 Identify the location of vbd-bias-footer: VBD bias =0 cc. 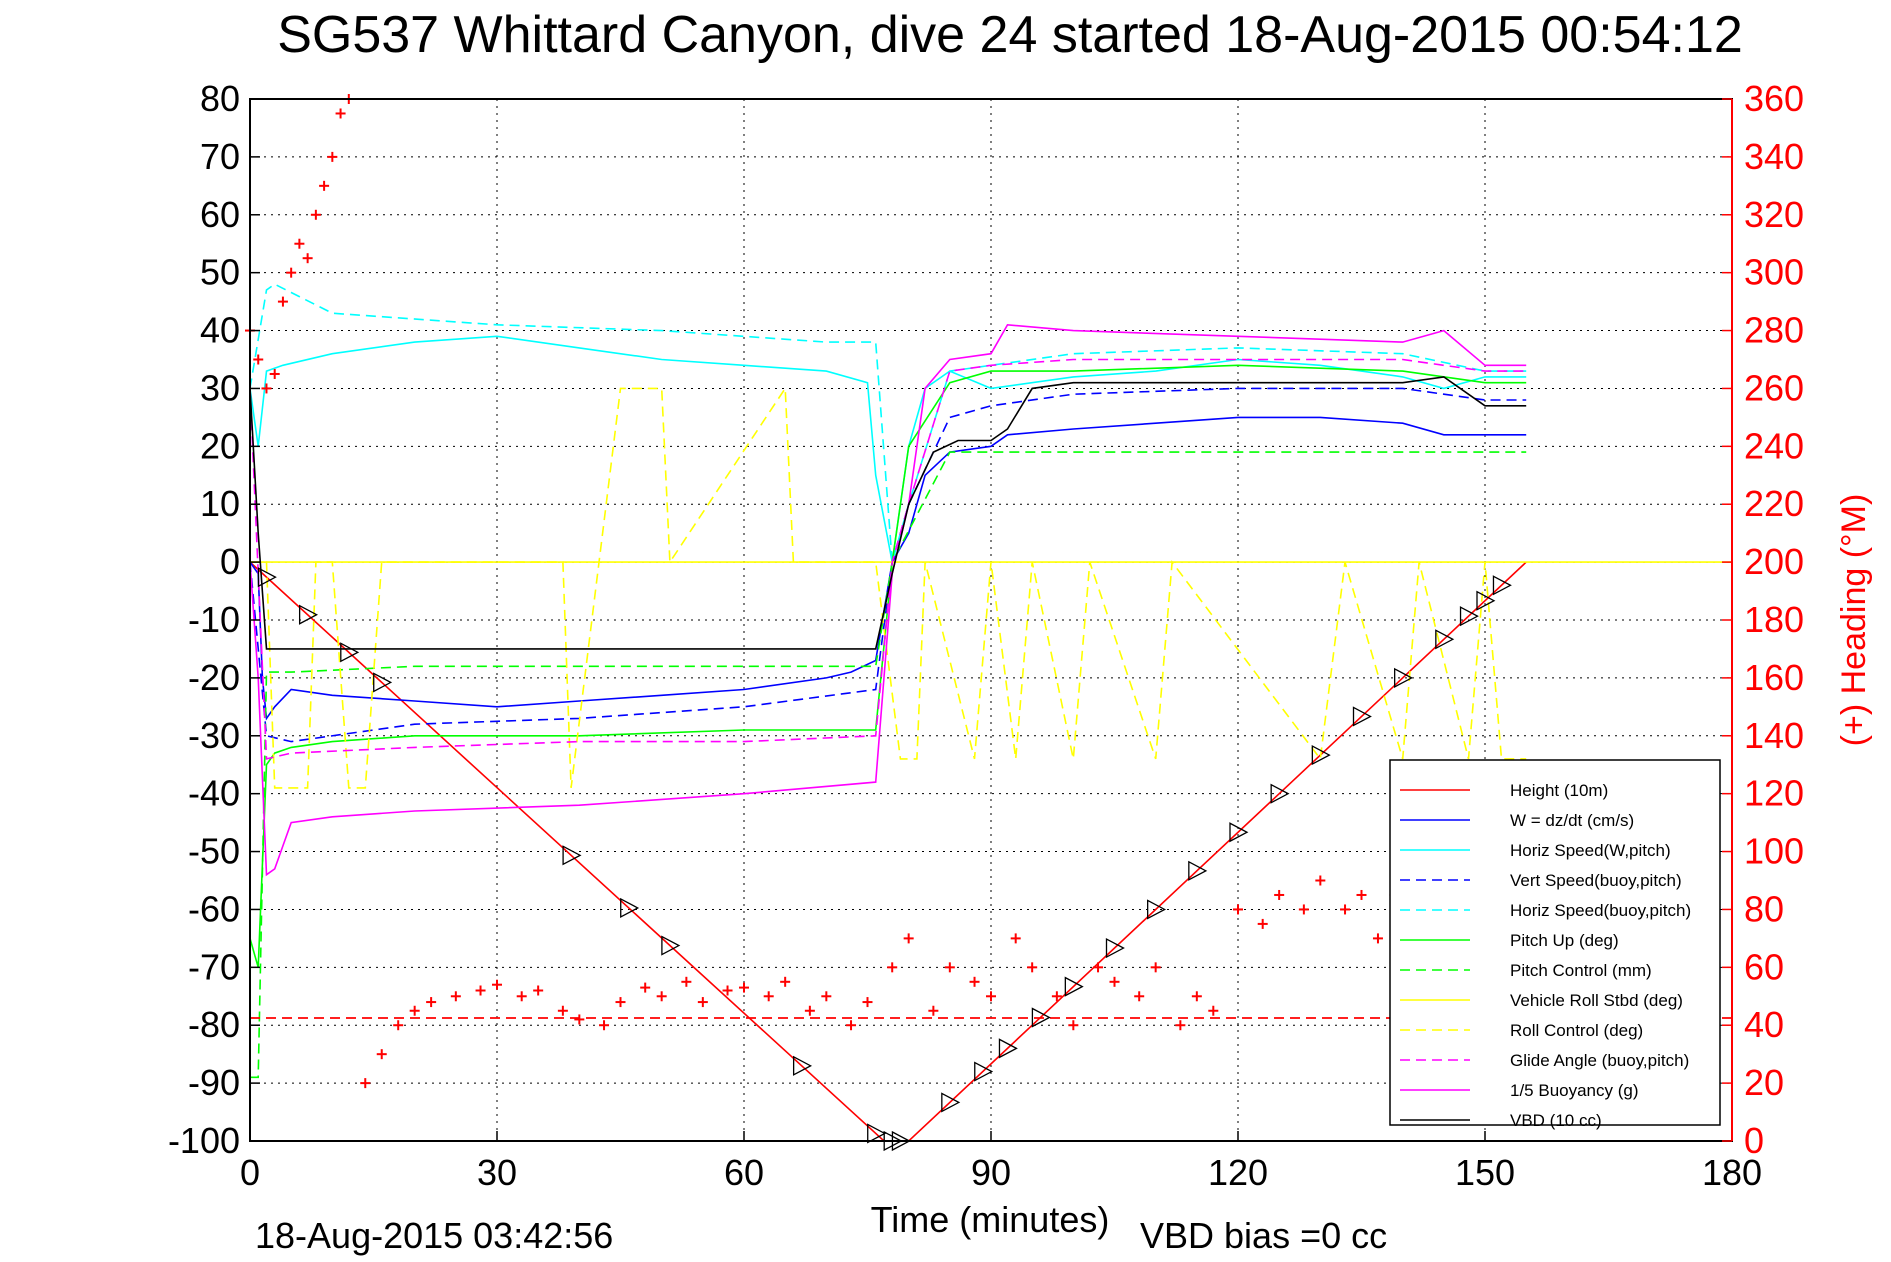
(1263, 1235).